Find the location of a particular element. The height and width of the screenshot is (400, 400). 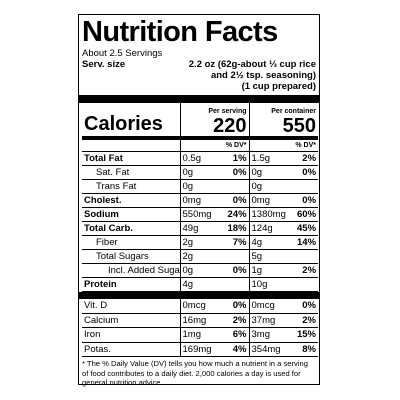

daily-value: 1% is located at coordinates (235, 158).